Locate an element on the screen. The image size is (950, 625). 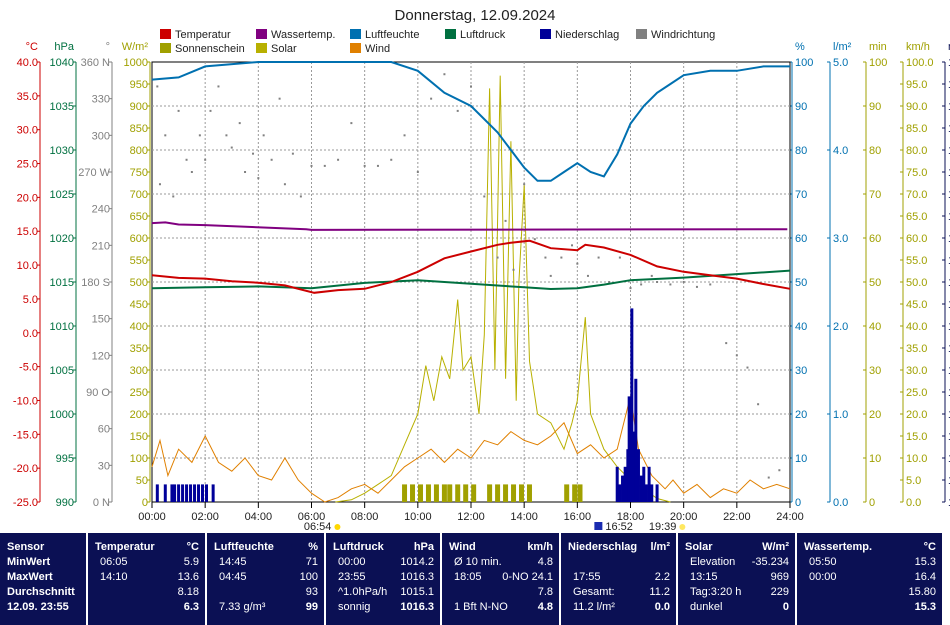
sunmin-tick-label: 90 is located at coordinates (875, 107).